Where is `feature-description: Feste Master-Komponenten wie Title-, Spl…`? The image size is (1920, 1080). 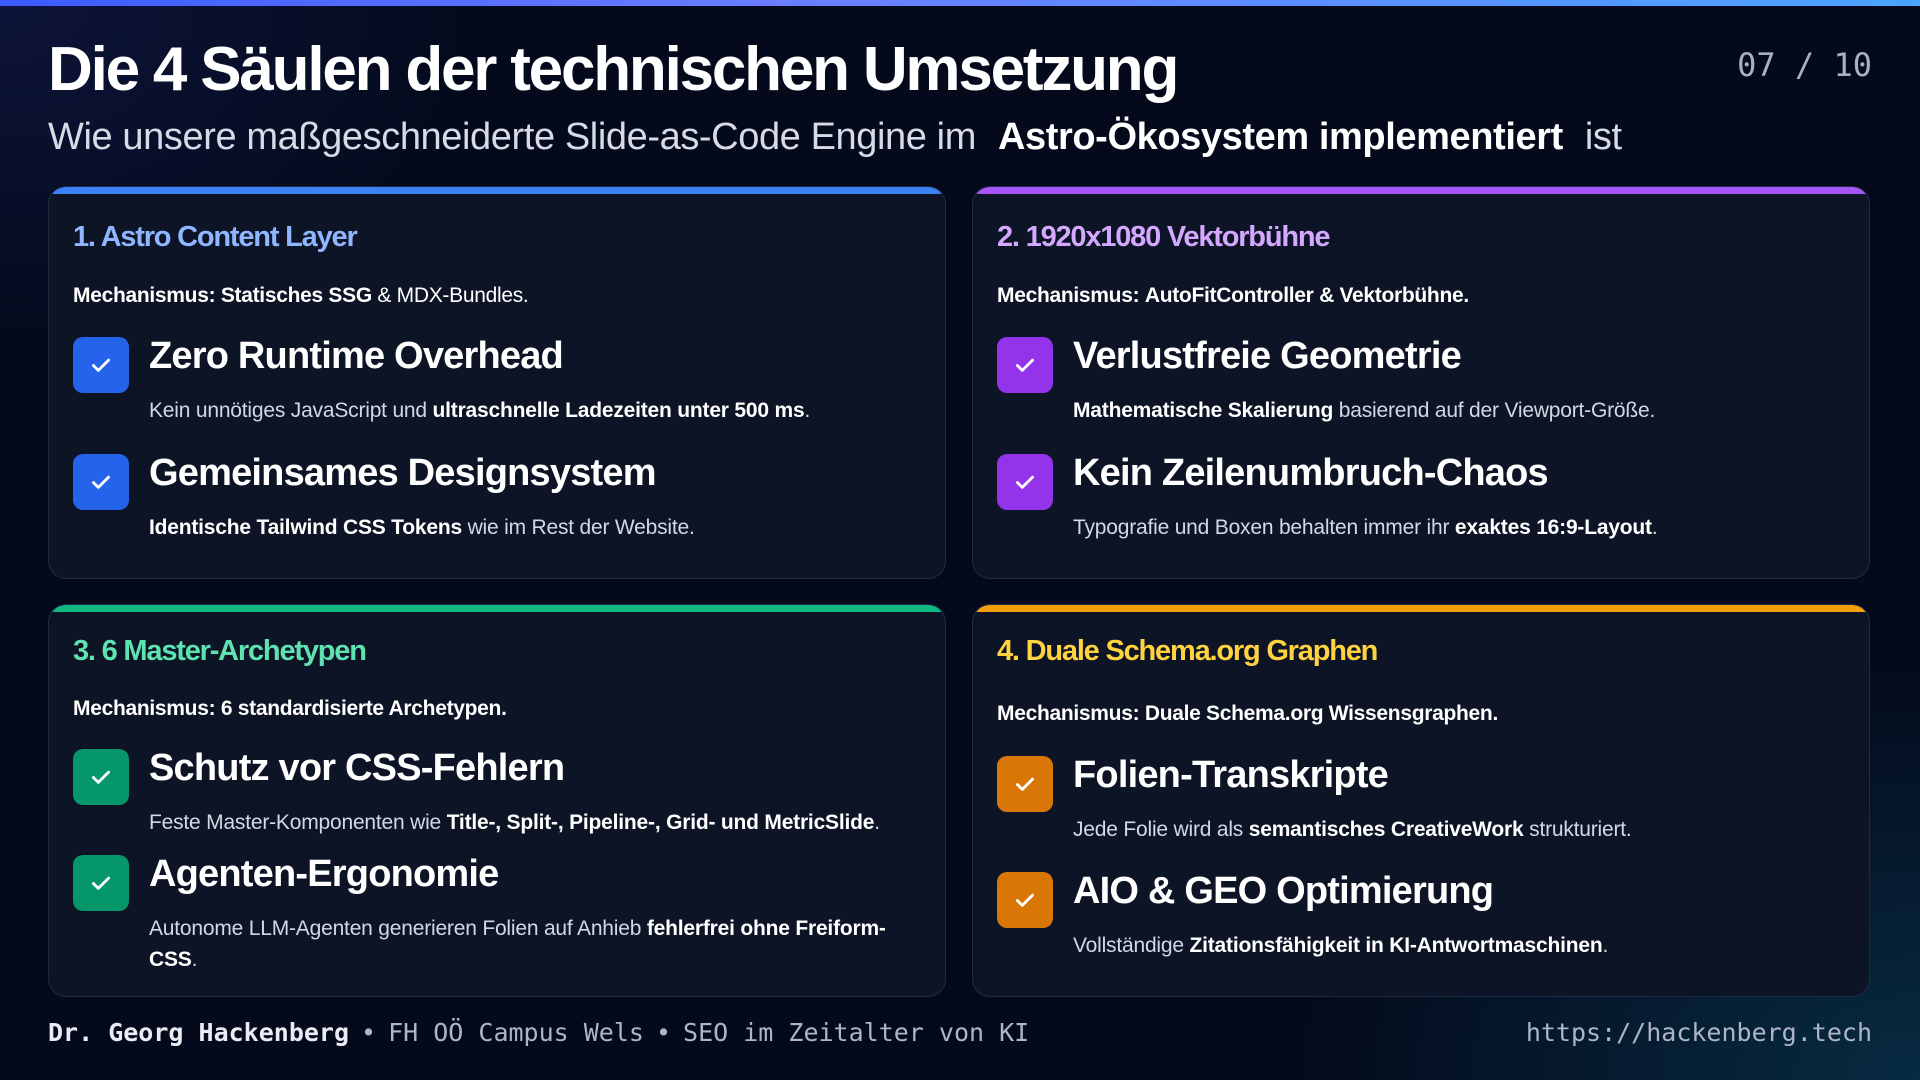 feature-description: Feste Master-Komponenten wie Title-, Spl… is located at coordinates (514, 822).